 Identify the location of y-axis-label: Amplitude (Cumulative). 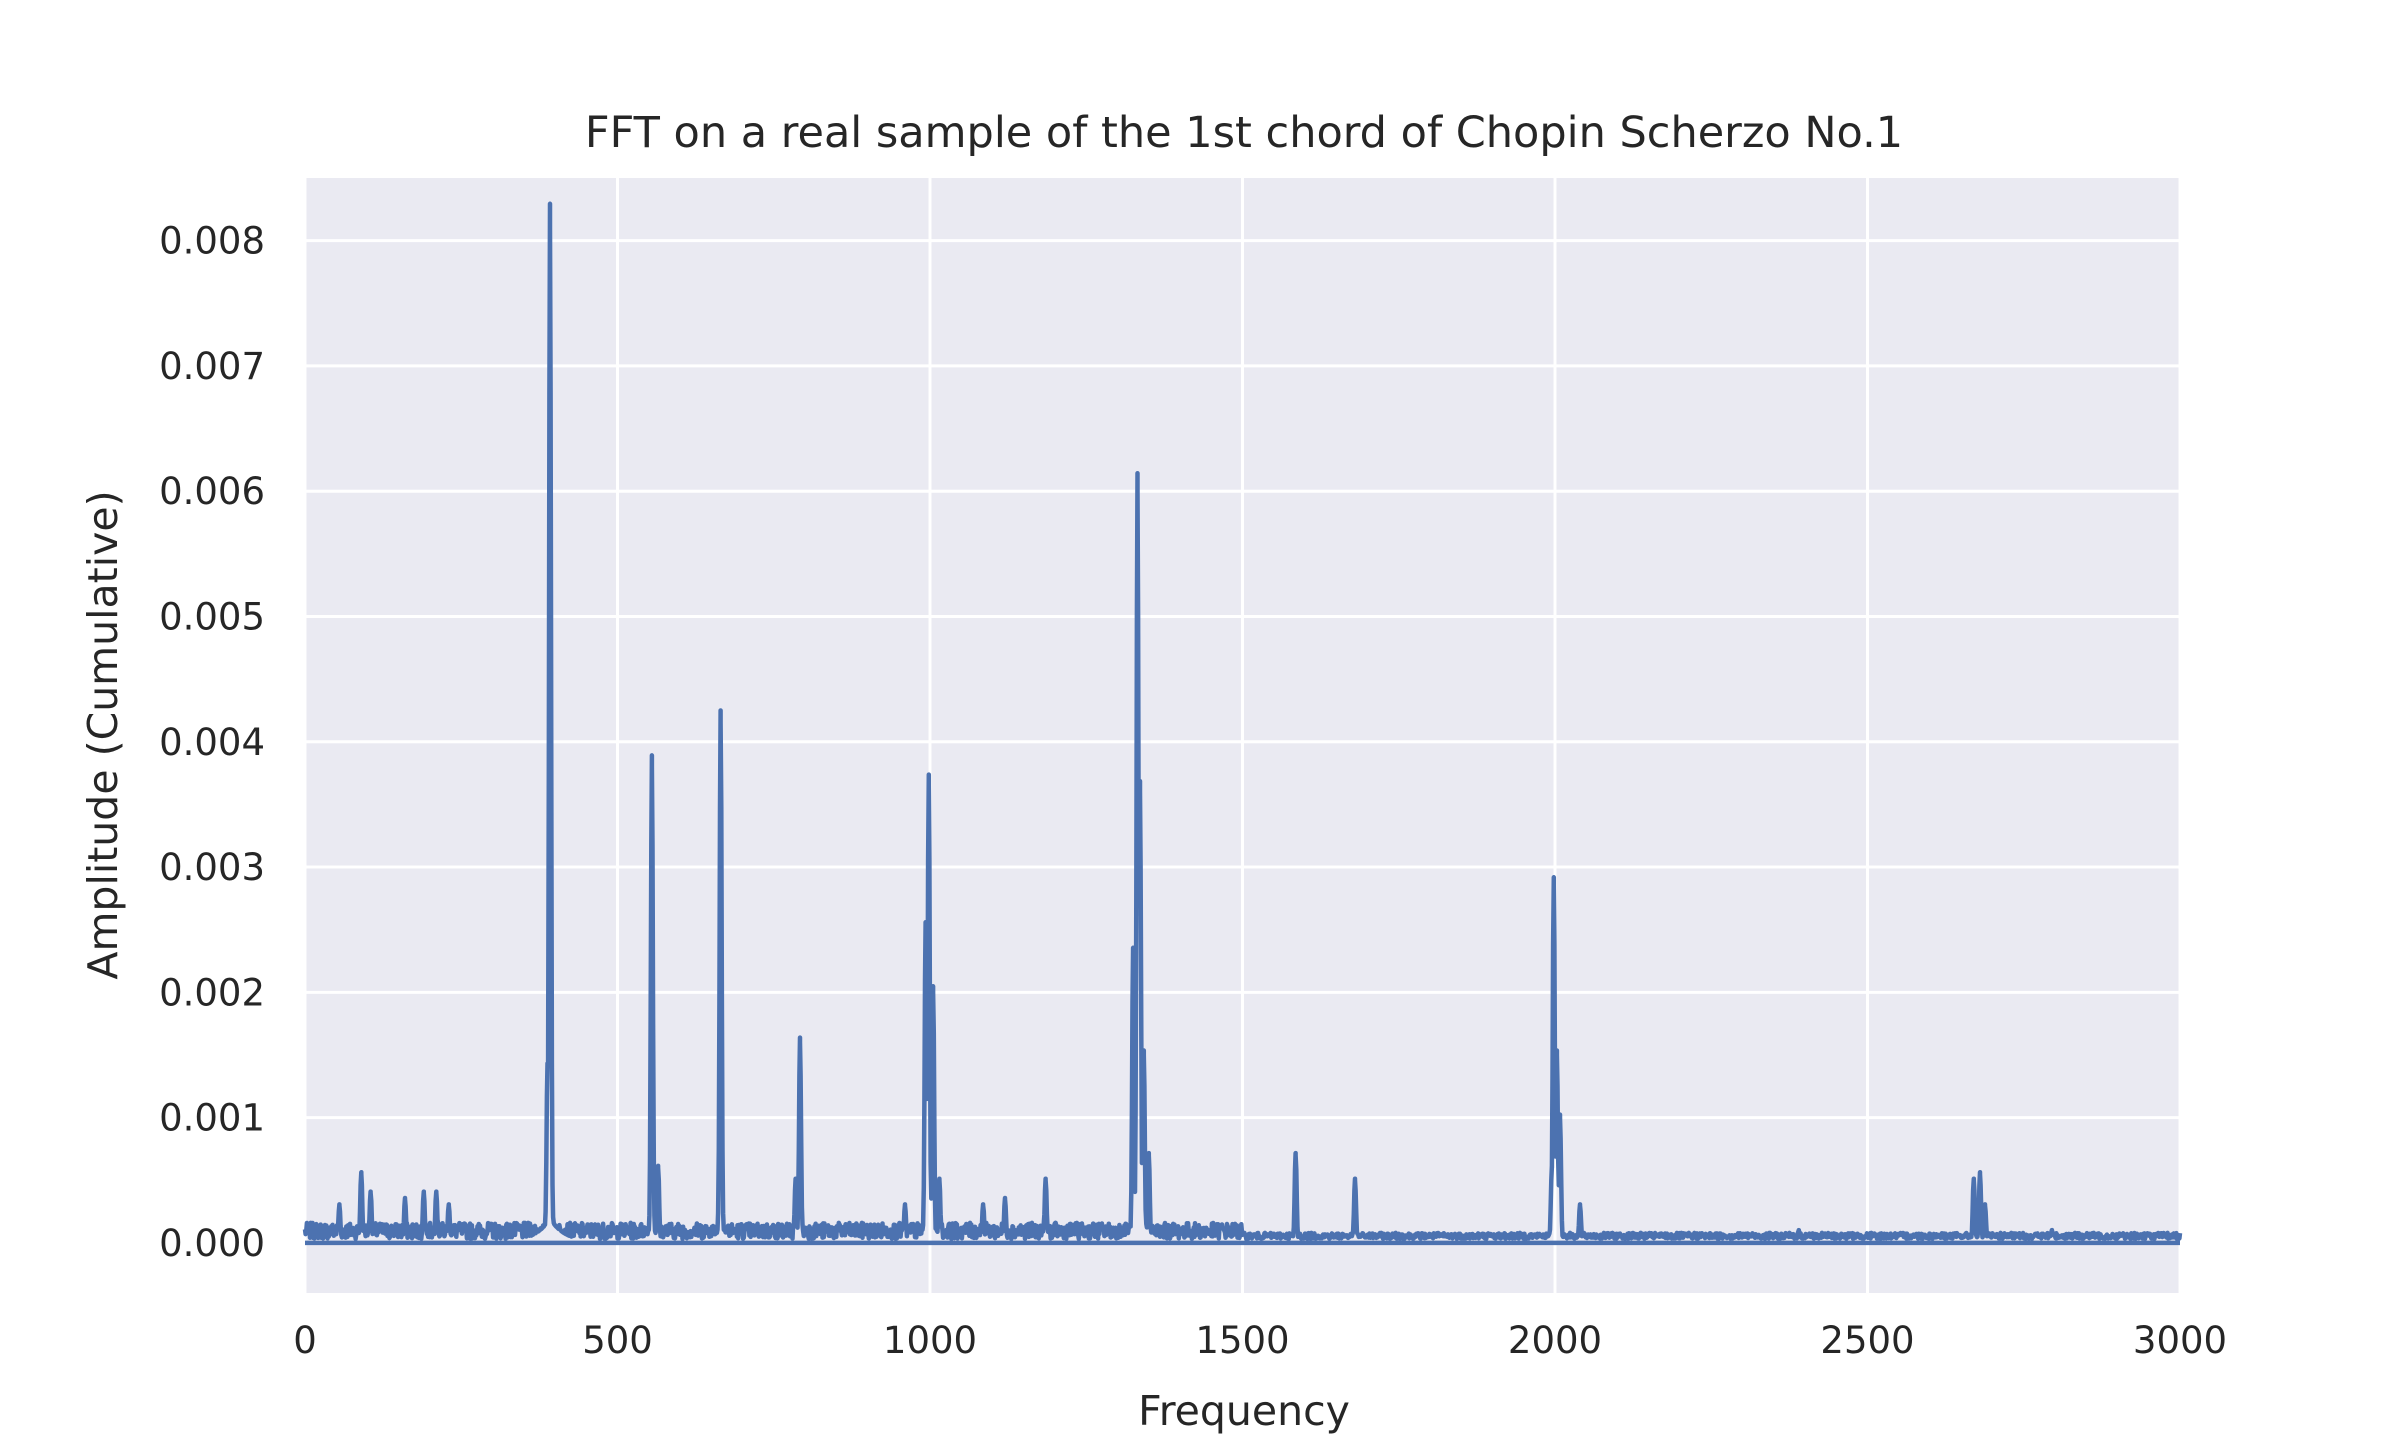
(103, 734).